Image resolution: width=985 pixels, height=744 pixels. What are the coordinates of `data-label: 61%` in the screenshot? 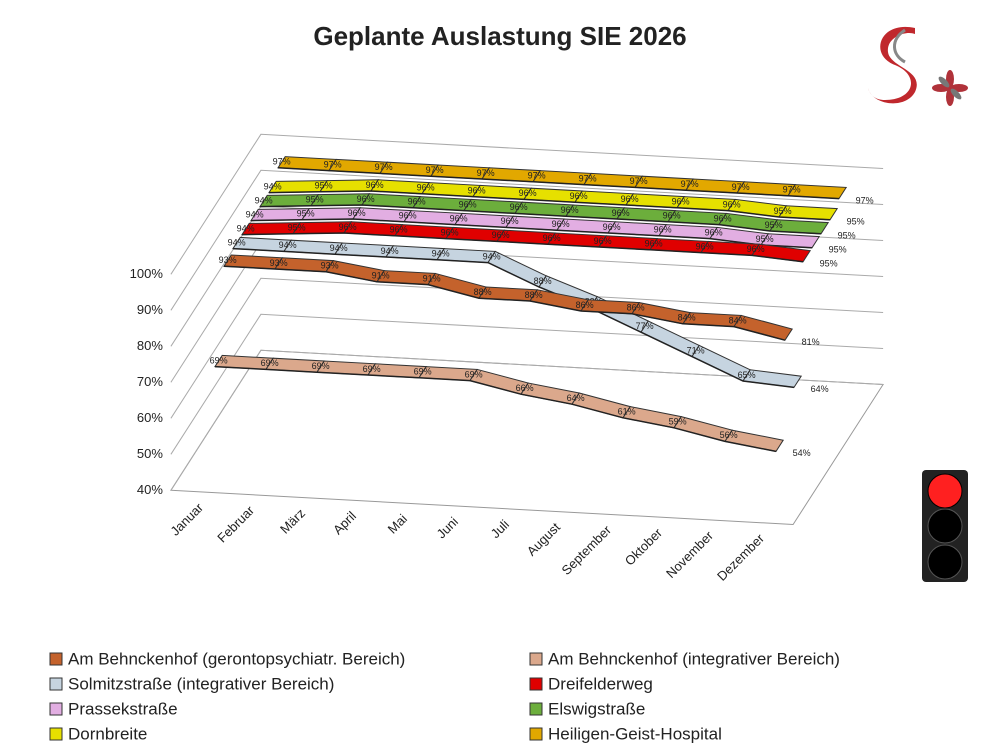 It's located at (627, 412).